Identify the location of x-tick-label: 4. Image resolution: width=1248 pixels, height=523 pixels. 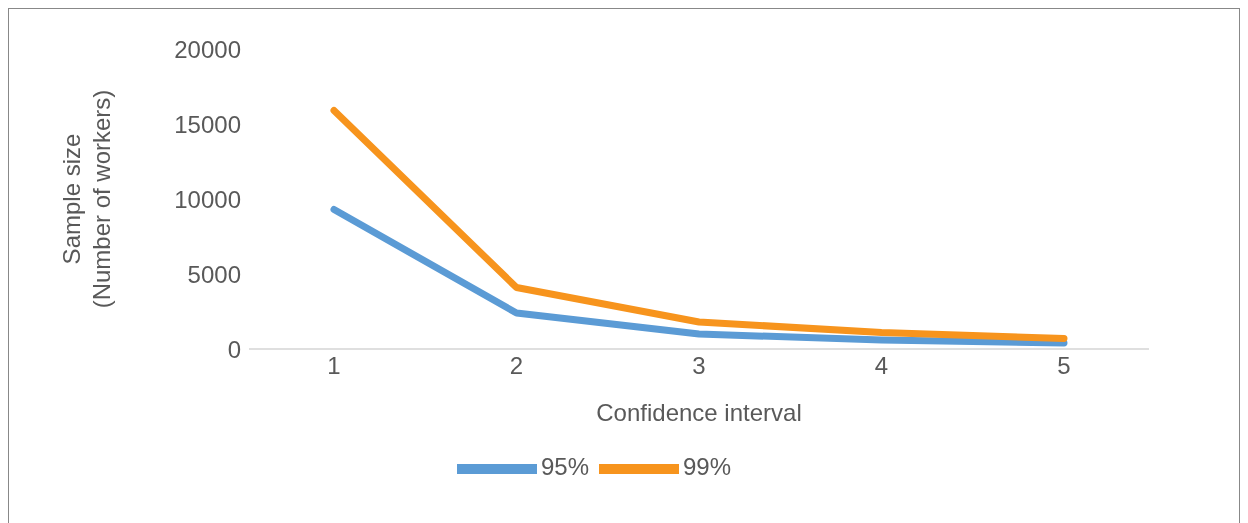
(881, 366).